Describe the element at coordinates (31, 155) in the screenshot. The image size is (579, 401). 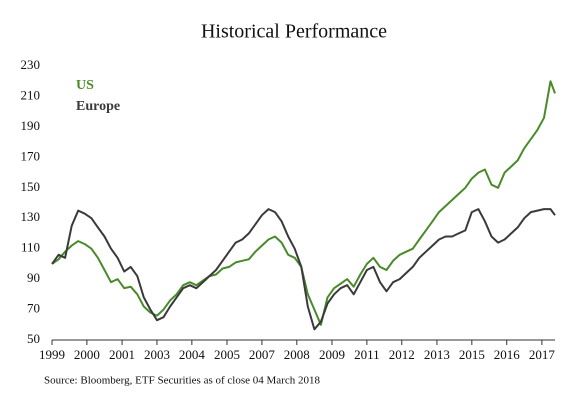
I see `y-tick-label: 170` at that location.